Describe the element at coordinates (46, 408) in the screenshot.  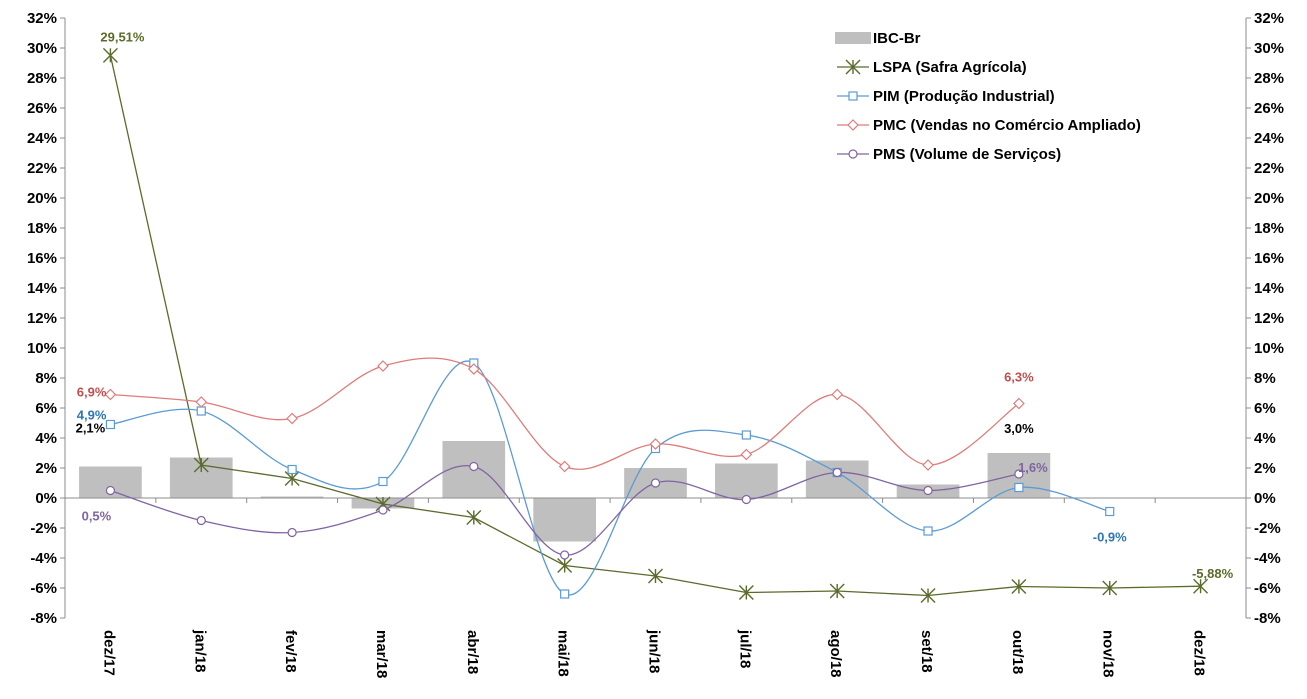
I see `y-tick-label-left: 6%` at that location.